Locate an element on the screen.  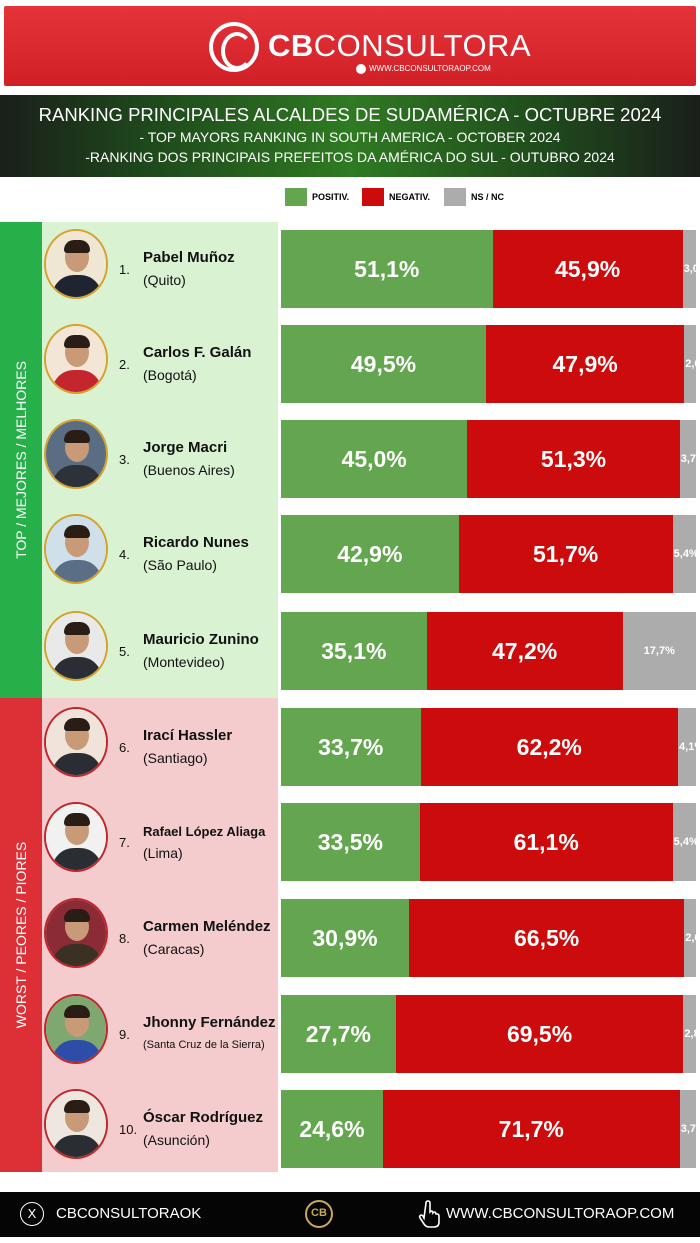
mayor-city: (Montevideo) is located at coordinates (184, 662).